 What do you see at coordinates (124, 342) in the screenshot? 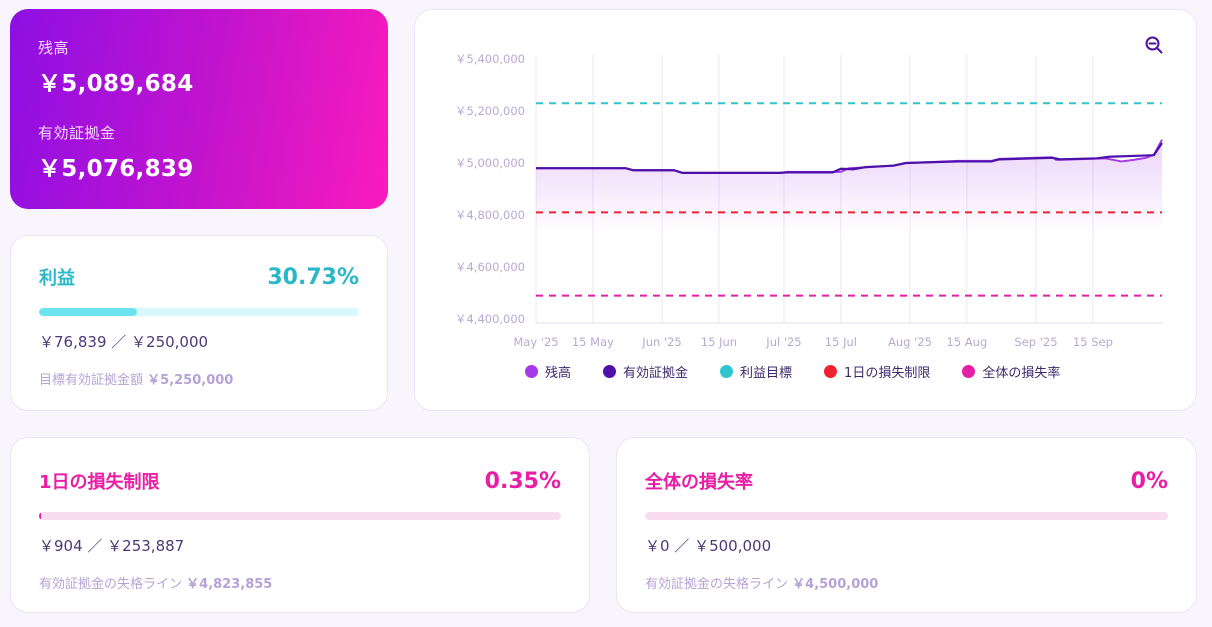
I see `profit-amounts: ￥76,839 ／ ￥250,000` at bounding box center [124, 342].